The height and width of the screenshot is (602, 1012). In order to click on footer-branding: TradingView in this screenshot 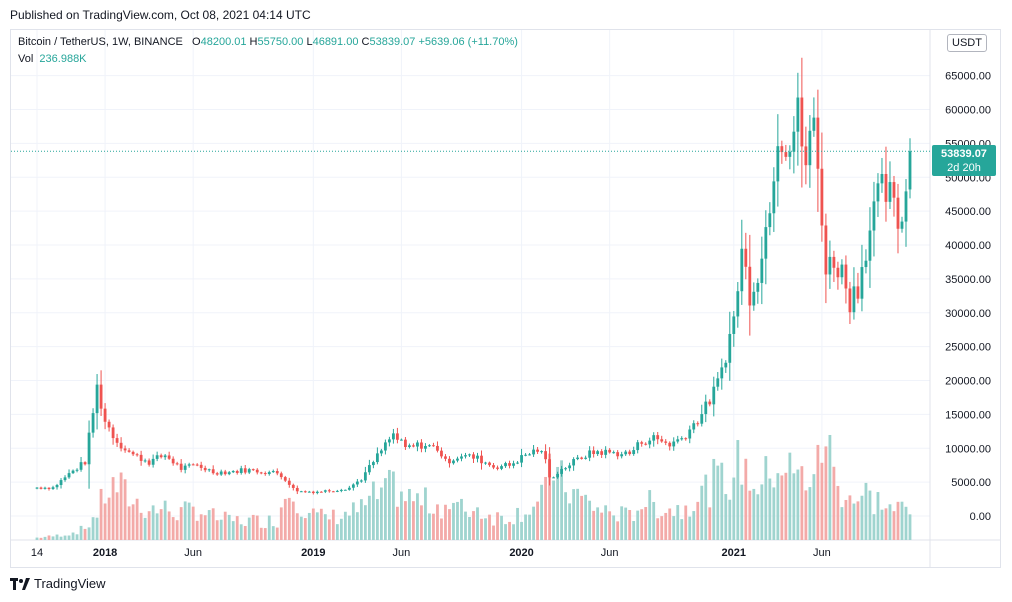, I will do `click(58, 583)`.